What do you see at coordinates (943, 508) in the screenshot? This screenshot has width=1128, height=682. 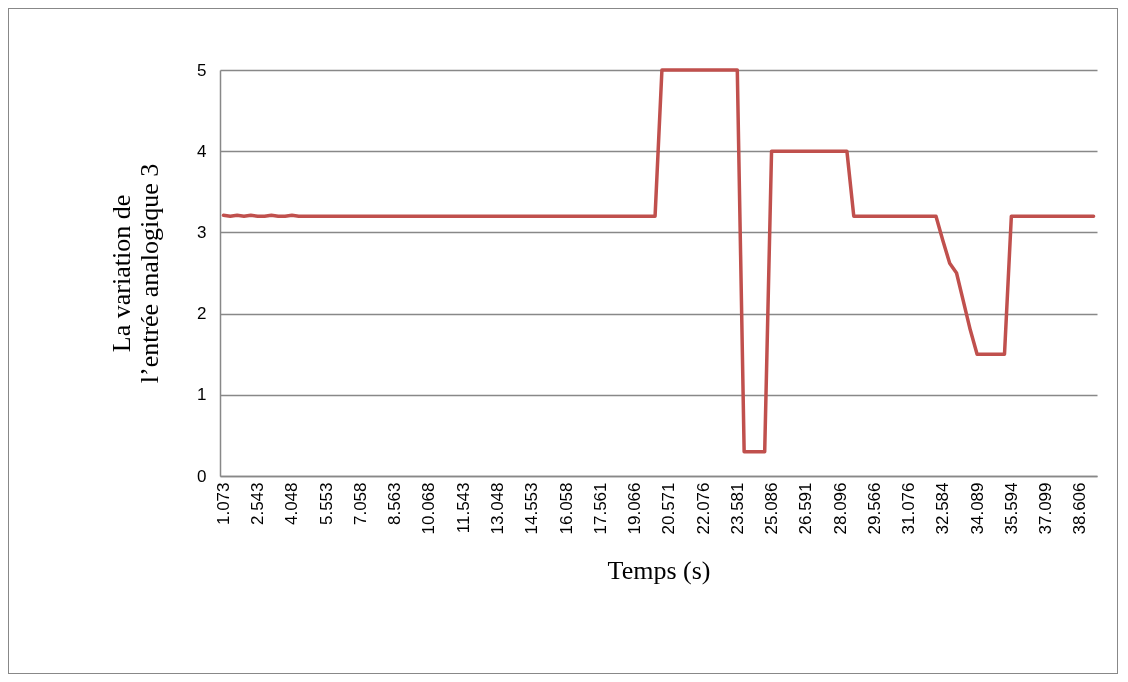 I see `x-tick-label: 32.584` at bounding box center [943, 508].